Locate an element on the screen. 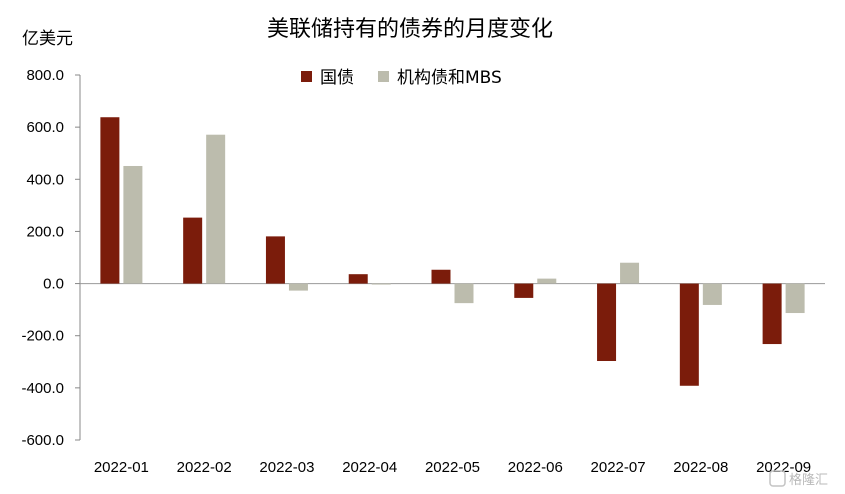  legend-swatch-treasury is located at coordinates (306, 76).